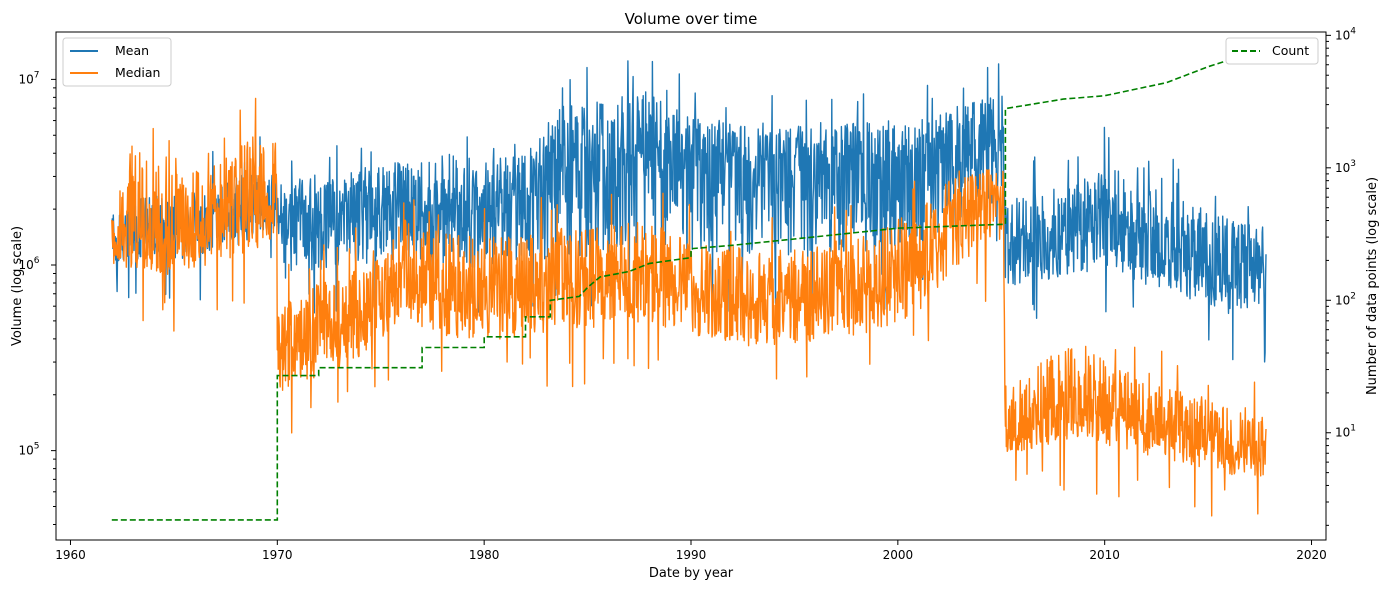 This screenshot has height=594, width=1390. I want to click on x-tick-label: 1980, so click(484, 555).